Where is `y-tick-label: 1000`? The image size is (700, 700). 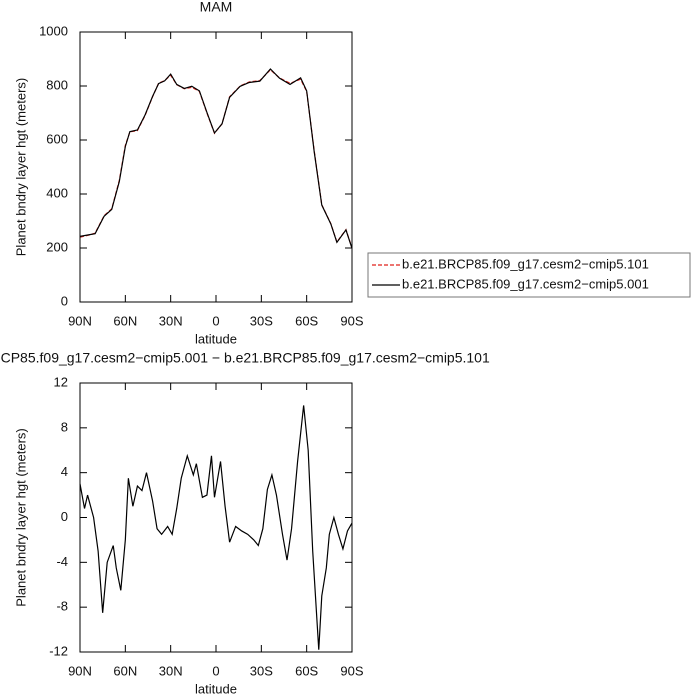 y-tick-label: 1000 is located at coordinates (53, 30).